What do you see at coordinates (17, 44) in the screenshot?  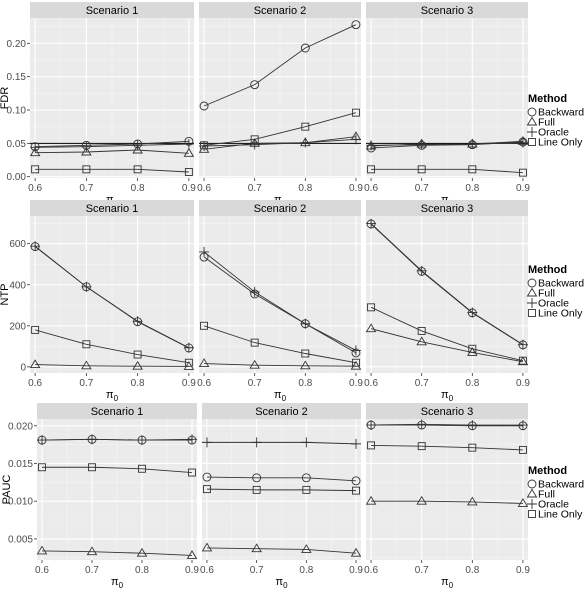 I see `y-tick-label: 0.20` at bounding box center [17, 44].